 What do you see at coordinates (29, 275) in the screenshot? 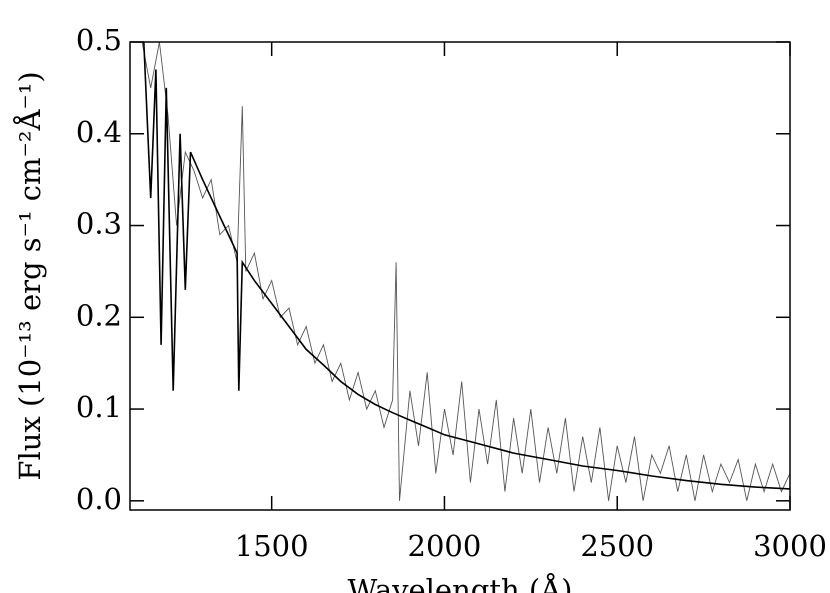
I see `y-axis-label: Flux (10⁻¹³ erg s⁻¹ cm⁻²Å⁻¹)` at bounding box center [29, 275].